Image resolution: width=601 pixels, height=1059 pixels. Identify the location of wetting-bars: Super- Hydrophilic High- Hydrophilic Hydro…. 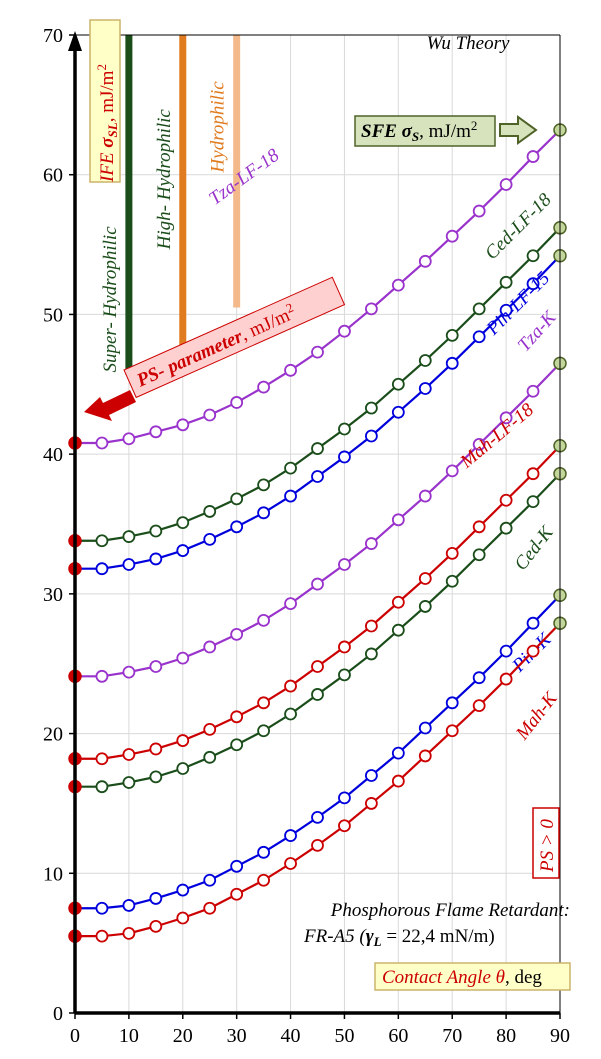
(170, 205).